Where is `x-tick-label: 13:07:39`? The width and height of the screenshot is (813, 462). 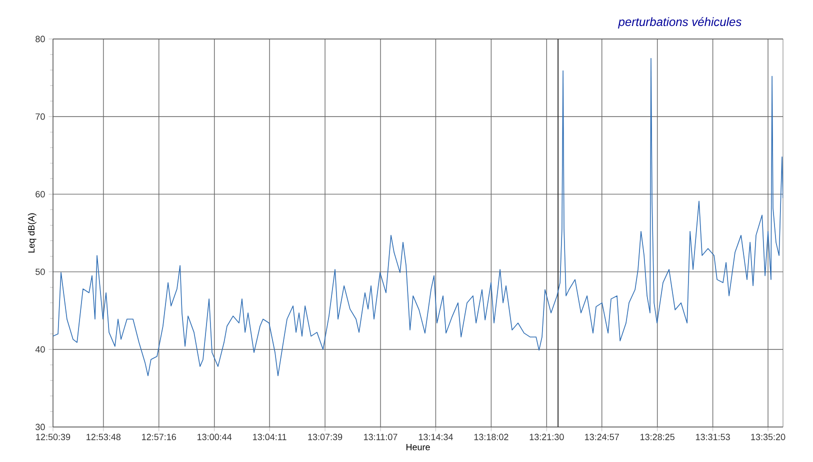
x-tick-label: 13:07:39 is located at coordinates (325, 437).